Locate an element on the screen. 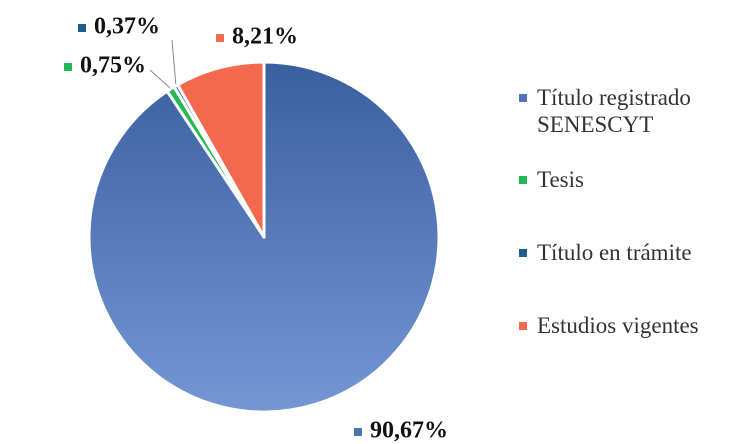 This screenshot has height=444, width=737. legend-label: Estudios vigentes is located at coordinates (618, 325).